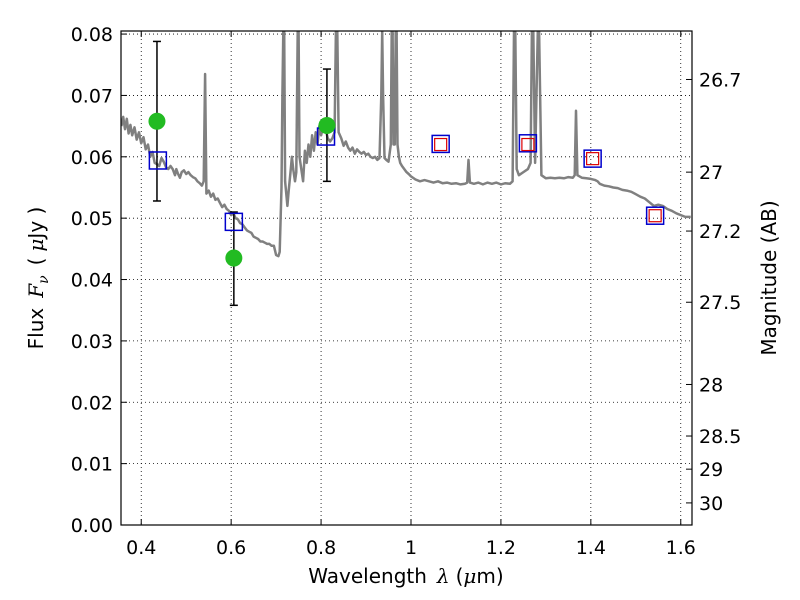 The width and height of the screenshot is (800, 600). I want to click on y-tick-label: 0.06, so click(92, 158).